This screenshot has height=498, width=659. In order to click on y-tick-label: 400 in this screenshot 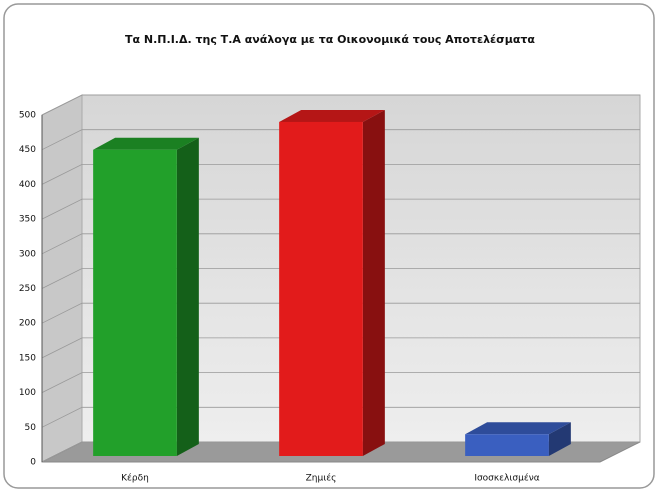, I will do `click(27, 185)`.